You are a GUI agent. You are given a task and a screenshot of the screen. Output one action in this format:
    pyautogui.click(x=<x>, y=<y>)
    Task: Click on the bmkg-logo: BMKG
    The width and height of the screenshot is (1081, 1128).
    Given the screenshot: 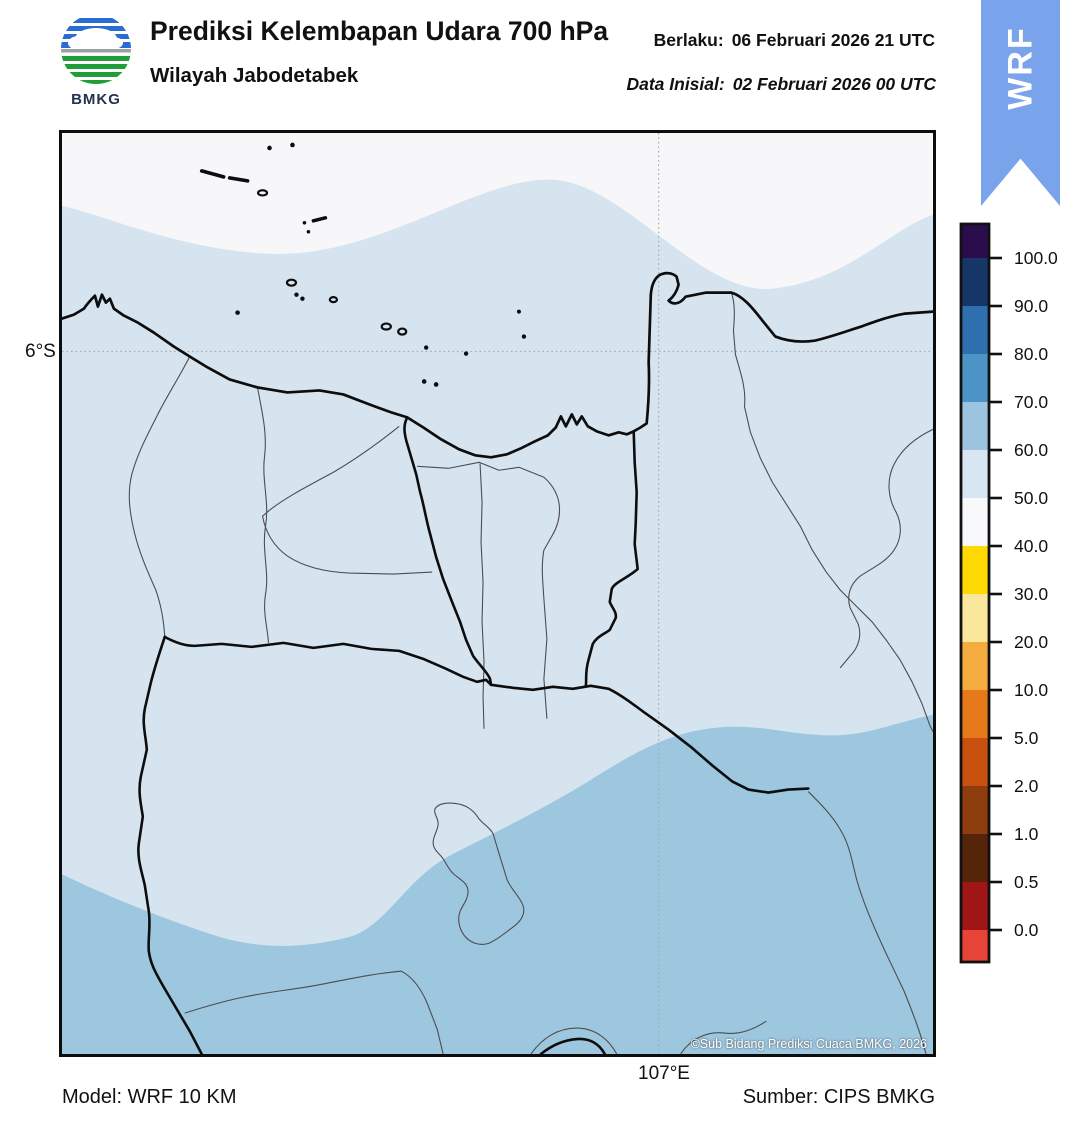 What is the action you would take?
    pyautogui.click(x=96, y=60)
    